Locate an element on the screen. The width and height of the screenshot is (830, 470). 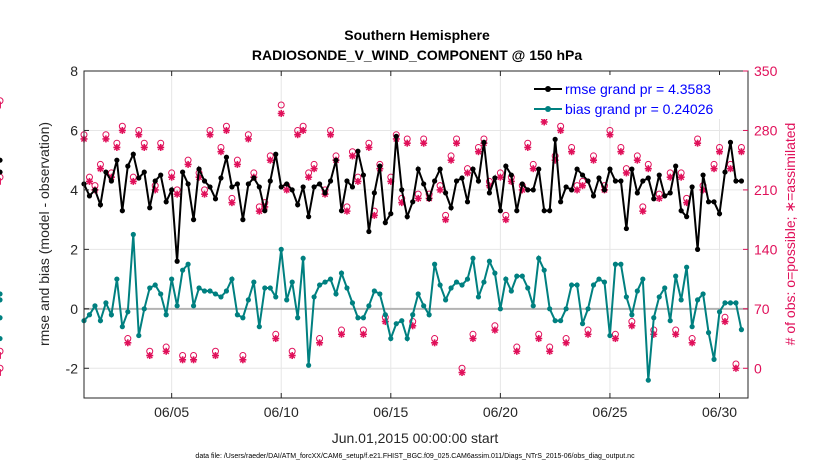
y-tick-label: 6 is located at coordinates (74, 130).